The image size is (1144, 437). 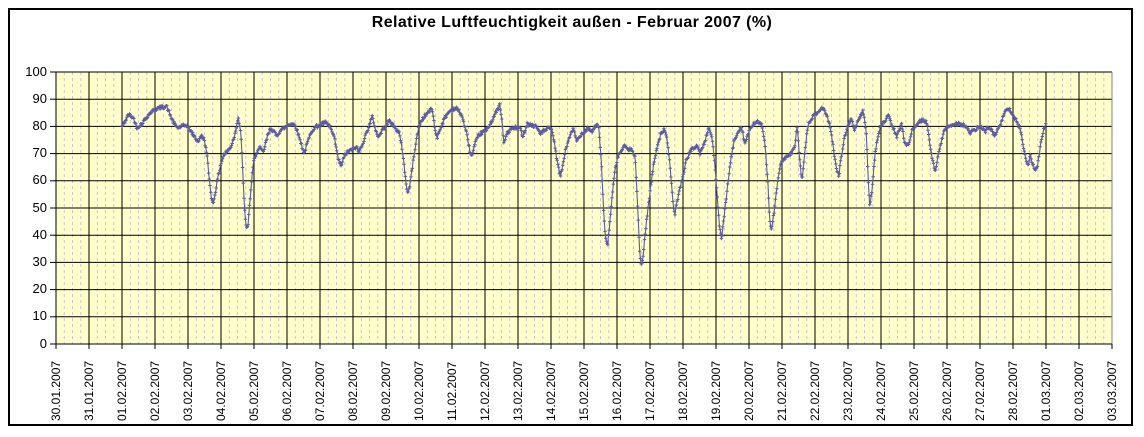 What do you see at coordinates (39, 234) in the screenshot?
I see `y-tick-label: 40` at bounding box center [39, 234].